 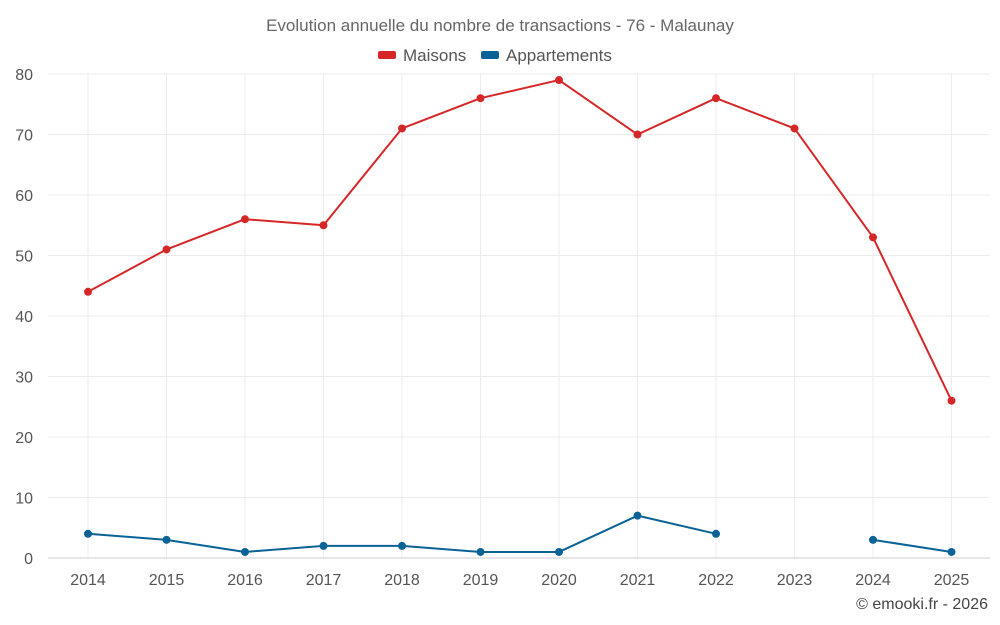 I want to click on legend-swatch-appartements, so click(x=490, y=55).